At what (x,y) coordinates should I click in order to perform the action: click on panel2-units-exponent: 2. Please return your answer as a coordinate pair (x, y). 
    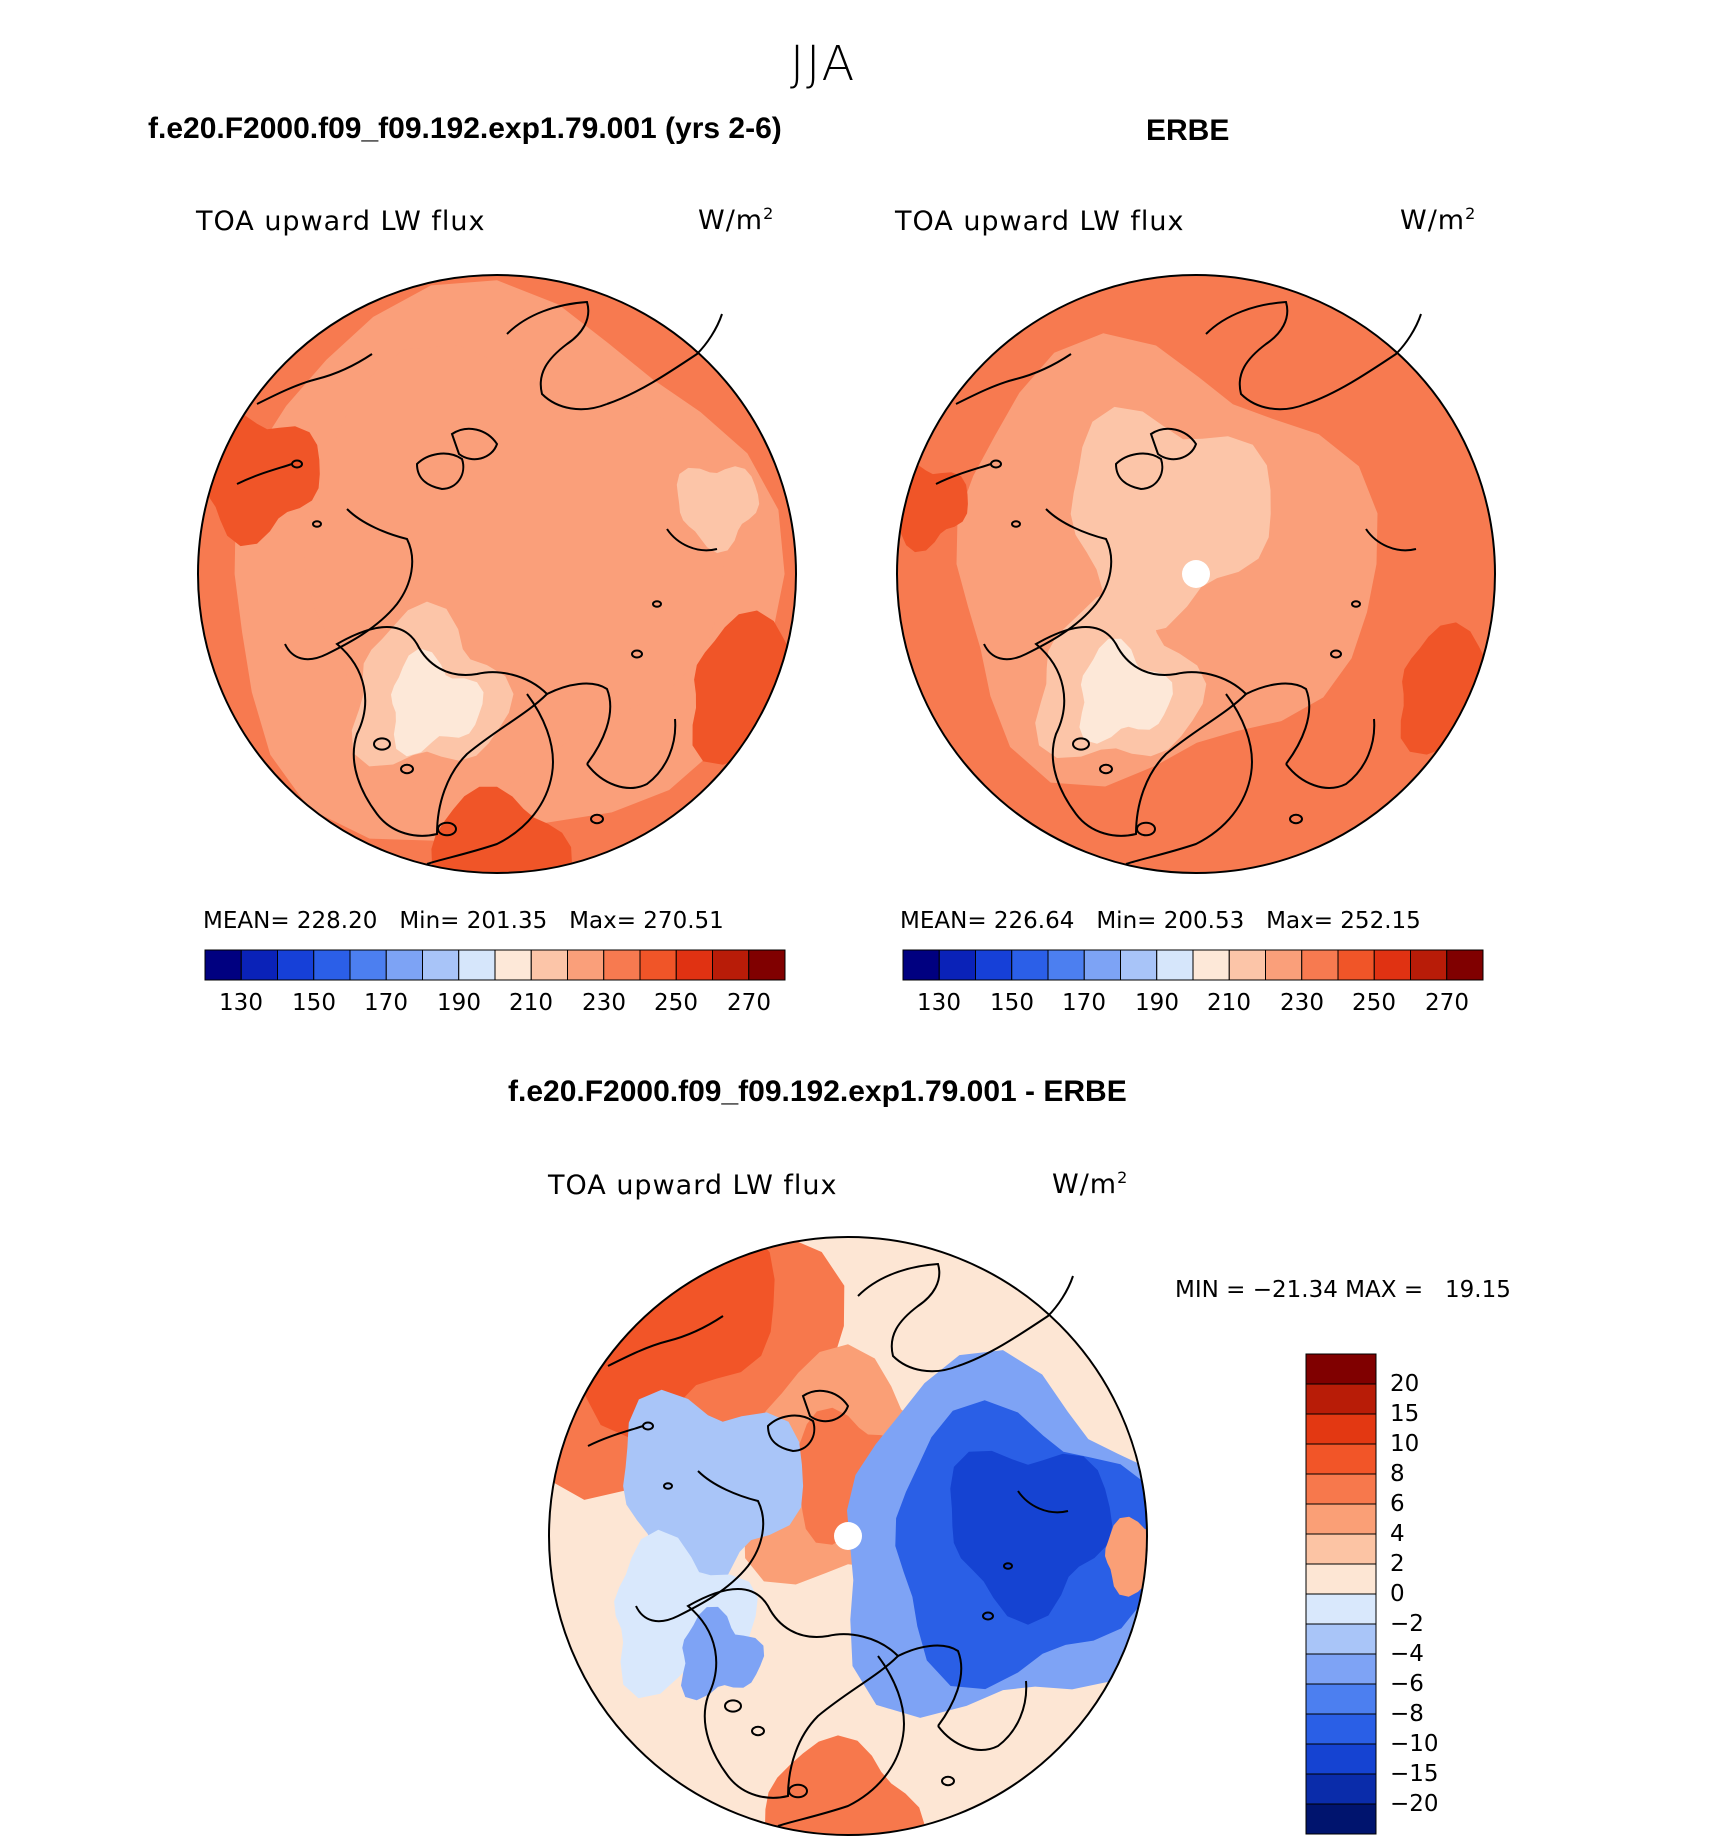
    Looking at the image, I should click on (1471, 213).